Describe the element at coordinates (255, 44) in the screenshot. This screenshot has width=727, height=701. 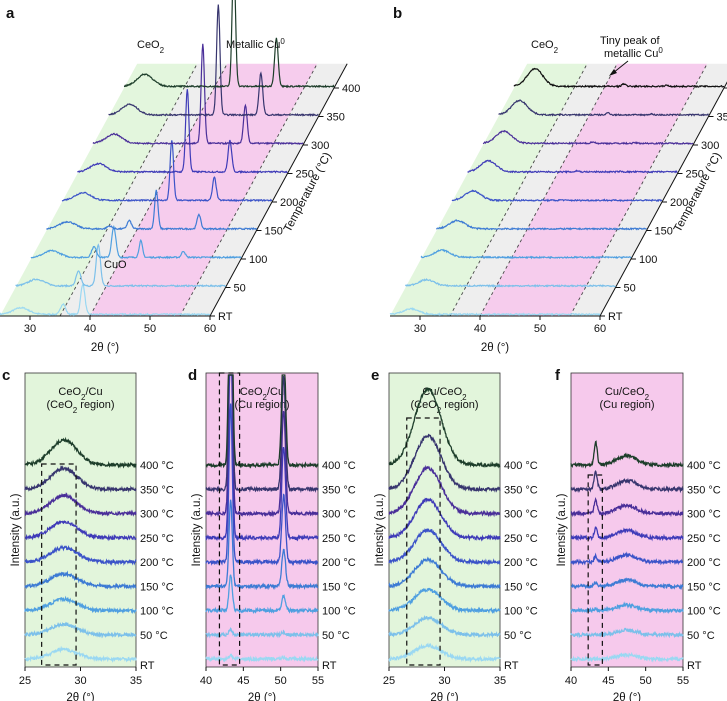
I see `annotation-metallic-cu: Metallic Cu0` at that location.